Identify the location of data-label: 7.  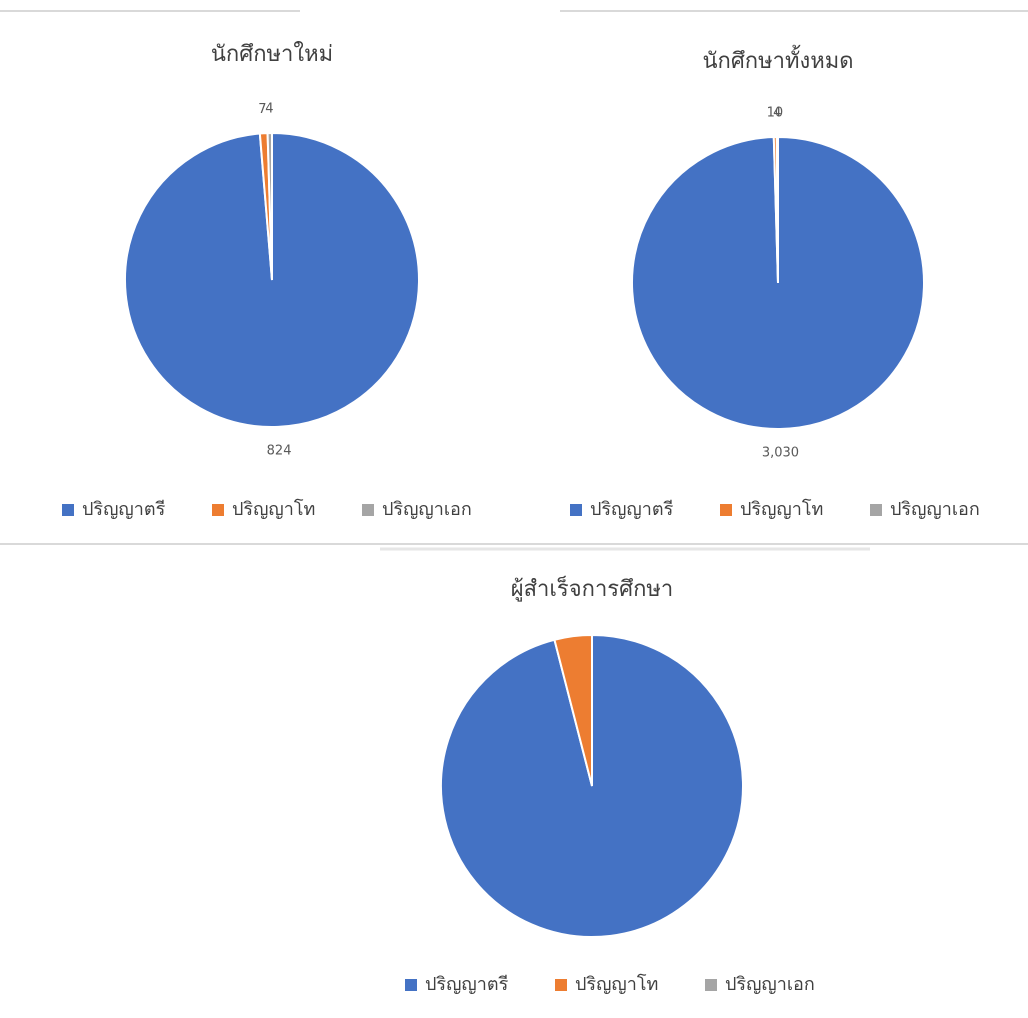
(262, 109).